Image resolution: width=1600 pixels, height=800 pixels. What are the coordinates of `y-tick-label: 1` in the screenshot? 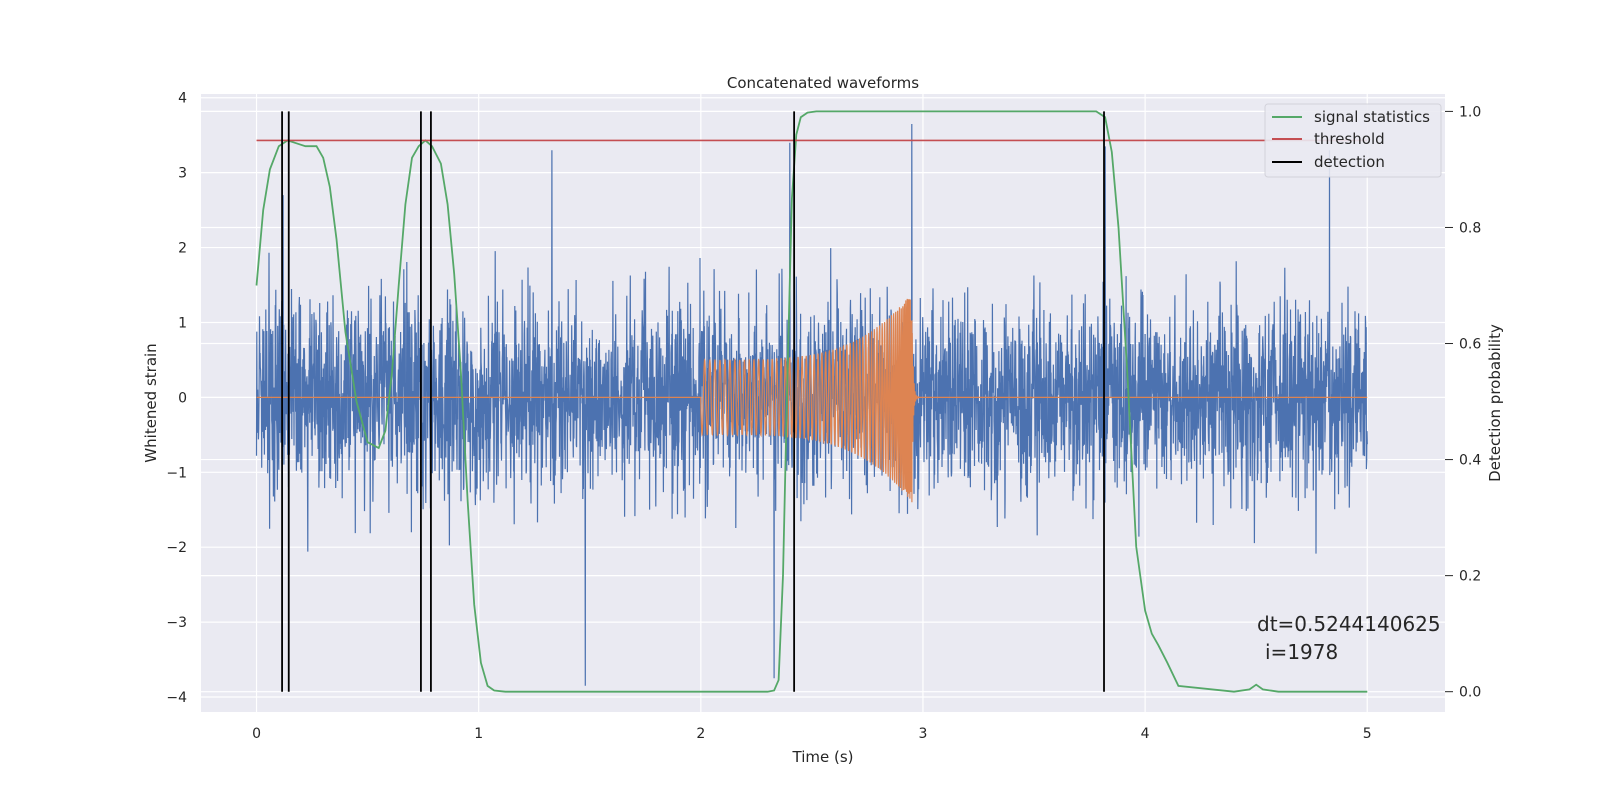 It's located at (182, 323).